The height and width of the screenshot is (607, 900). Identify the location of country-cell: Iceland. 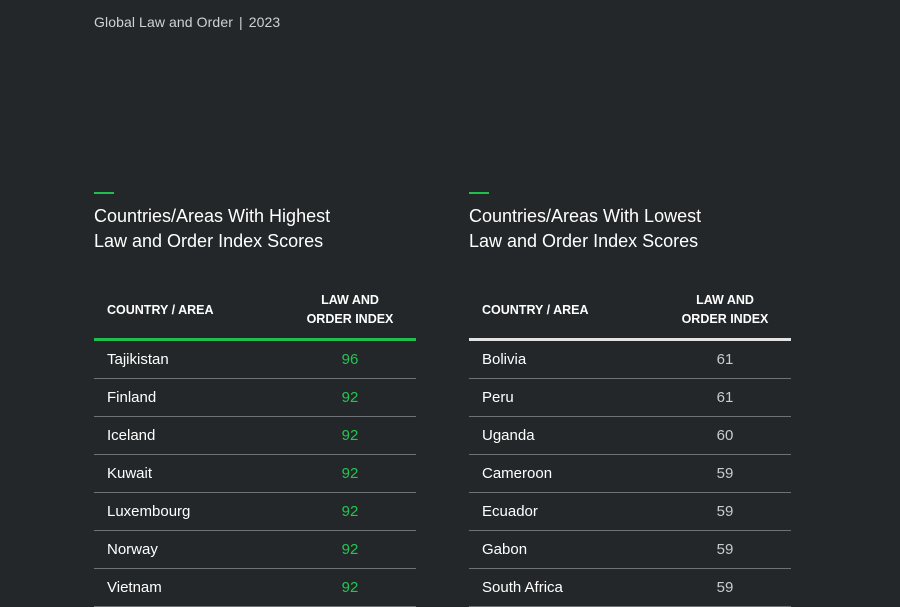
(131, 435).